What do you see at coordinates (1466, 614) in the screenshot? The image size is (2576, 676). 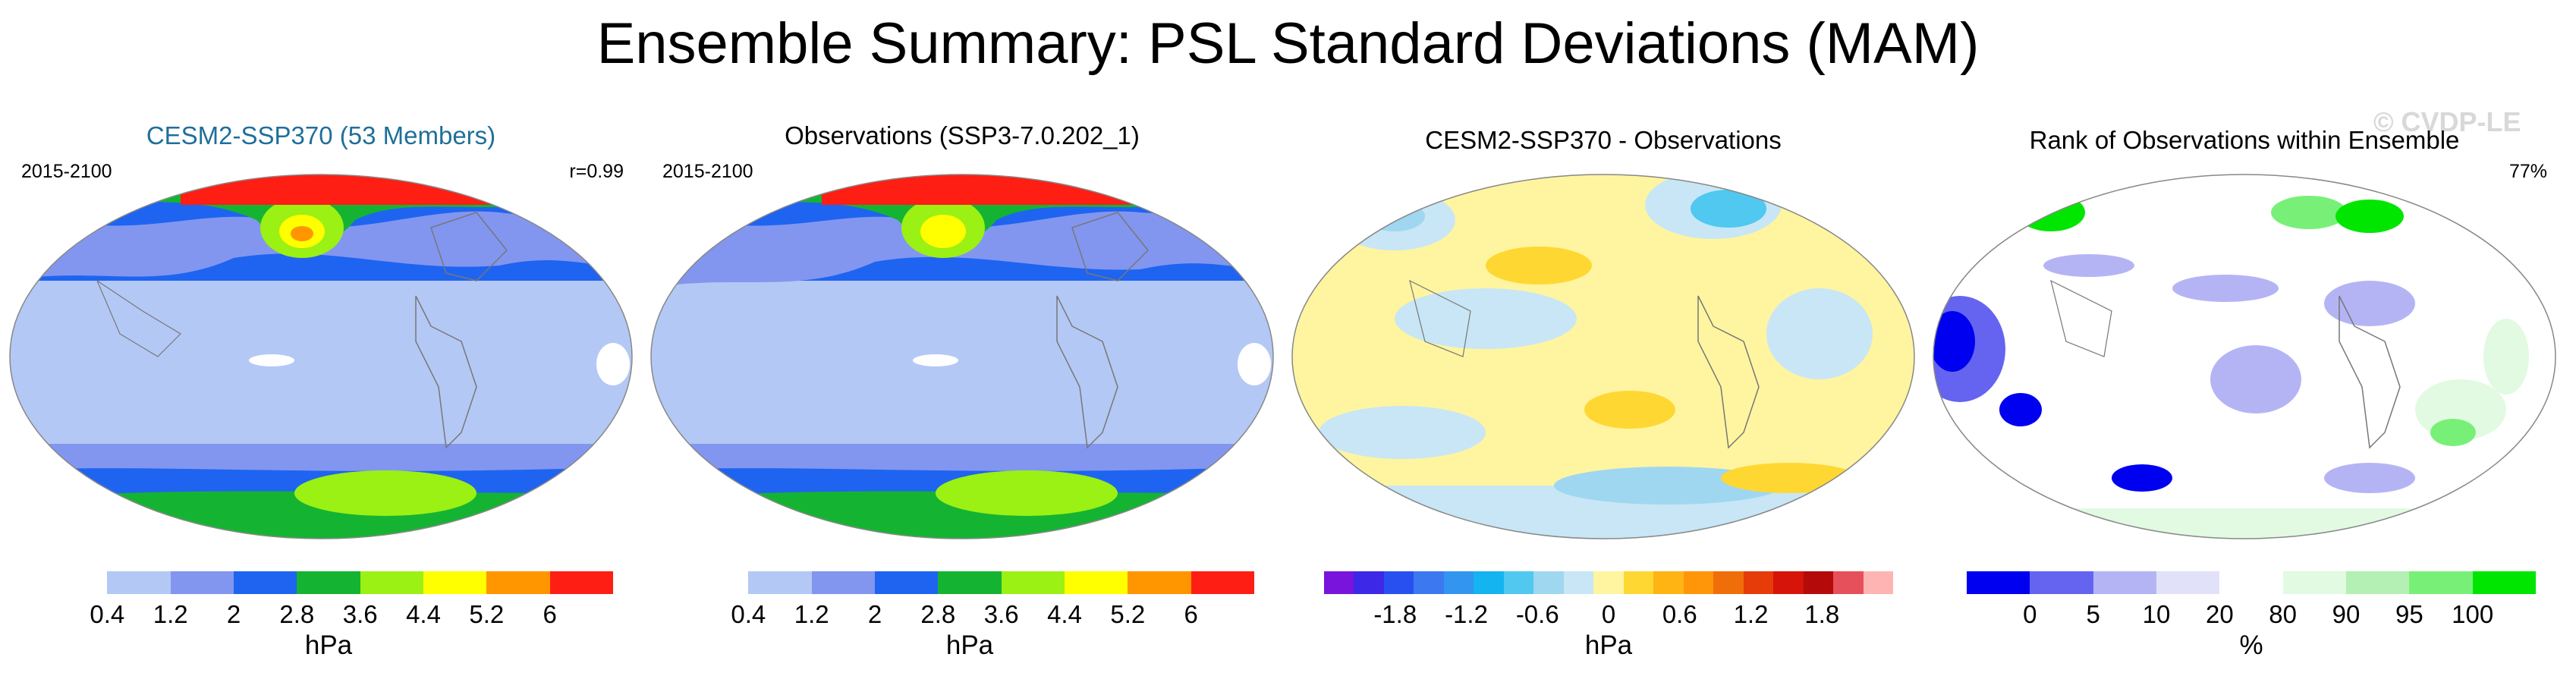 I see `colorbar-tick-label: -1.2` at bounding box center [1466, 614].